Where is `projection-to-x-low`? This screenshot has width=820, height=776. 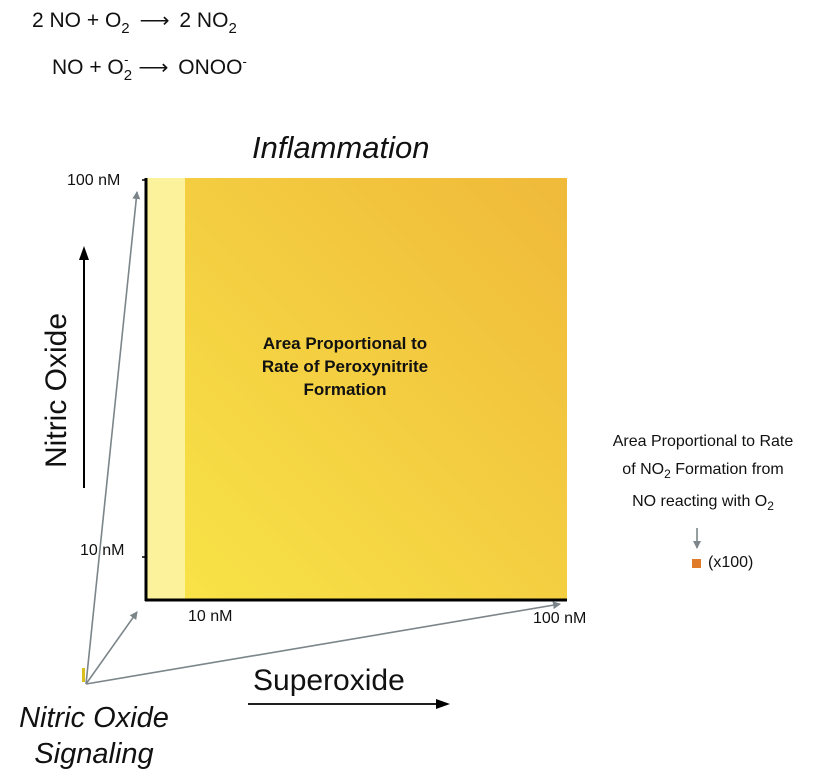 projection-to-x-low is located at coordinates (111, 648).